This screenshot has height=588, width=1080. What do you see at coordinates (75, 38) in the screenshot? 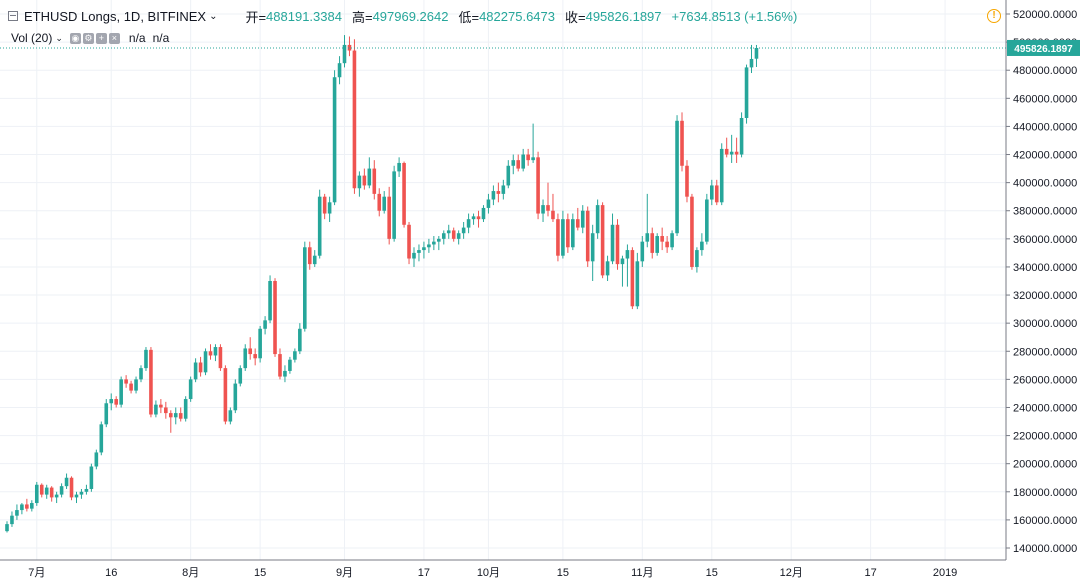
I see `eye-icon: ◉` at bounding box center [75, 38].